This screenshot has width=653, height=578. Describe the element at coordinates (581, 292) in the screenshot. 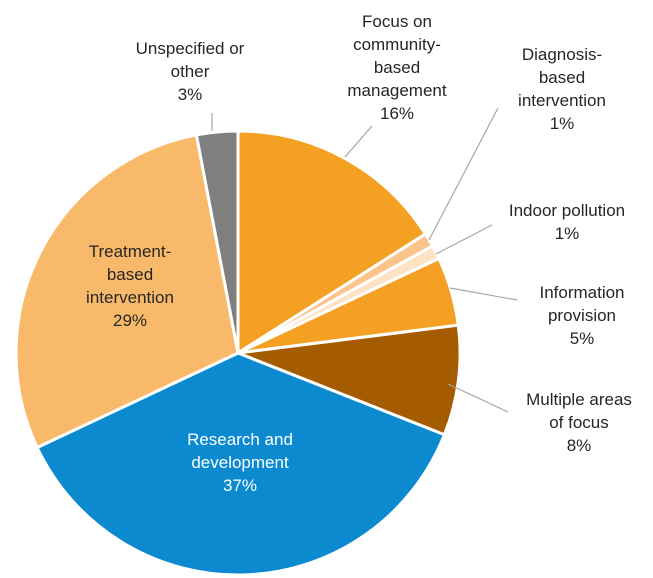

I see `slice-category-label: Information` at that location.